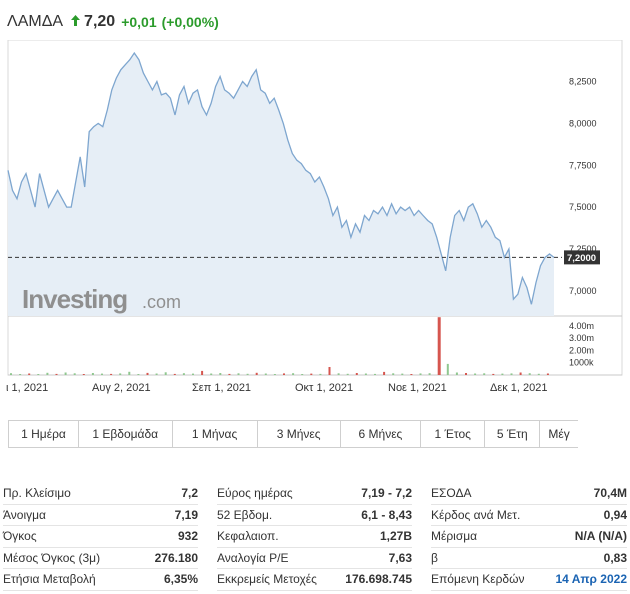  What do you see at coordinates (20, 536) in the screenshot?
I see `stat-label: Όγκος` at bounding box center [20, 536].